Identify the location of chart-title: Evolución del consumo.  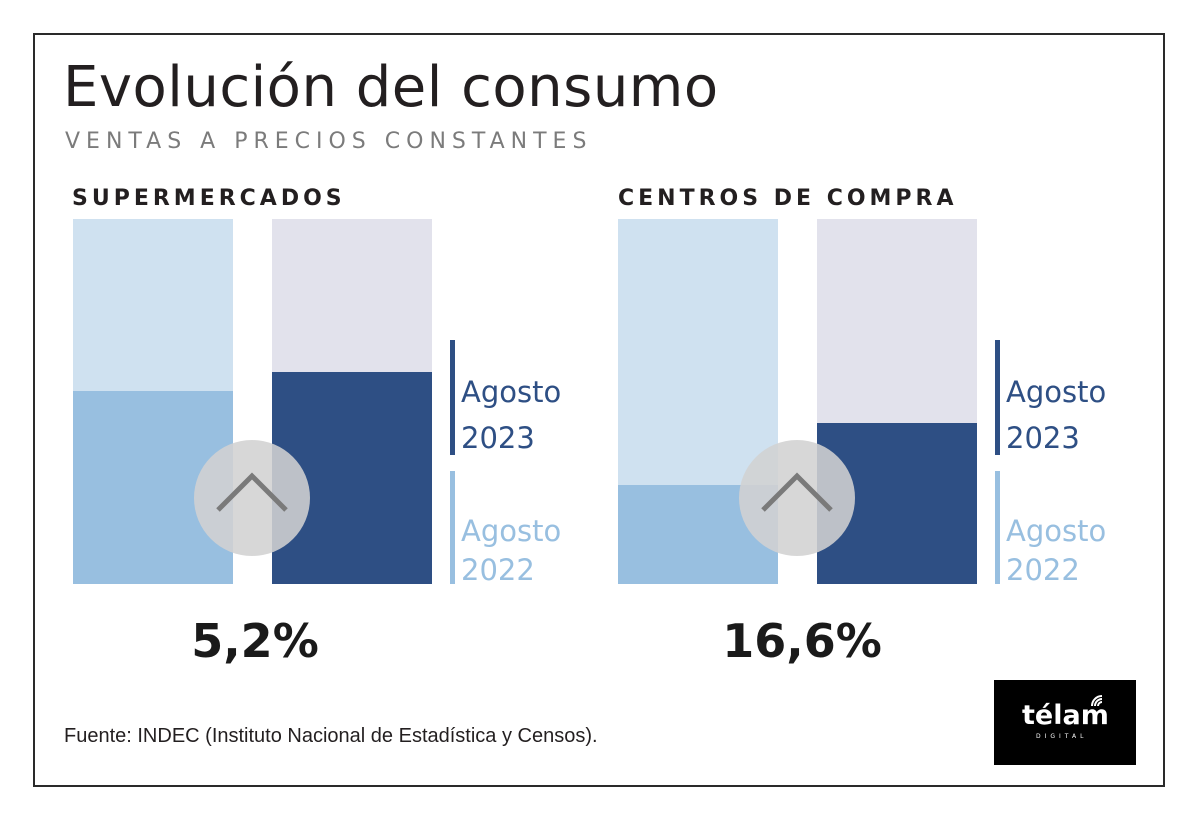
(391, 87).